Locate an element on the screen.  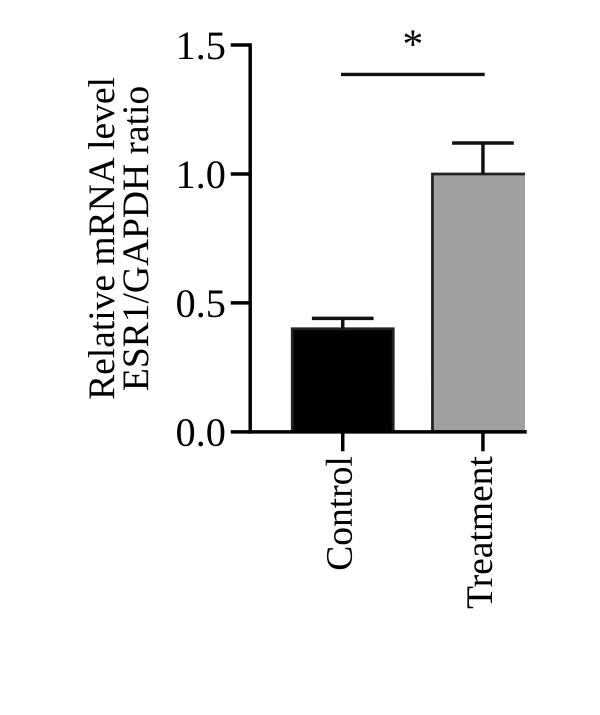
y-tick-label: 0.0 is located at coordinates (200, 432).